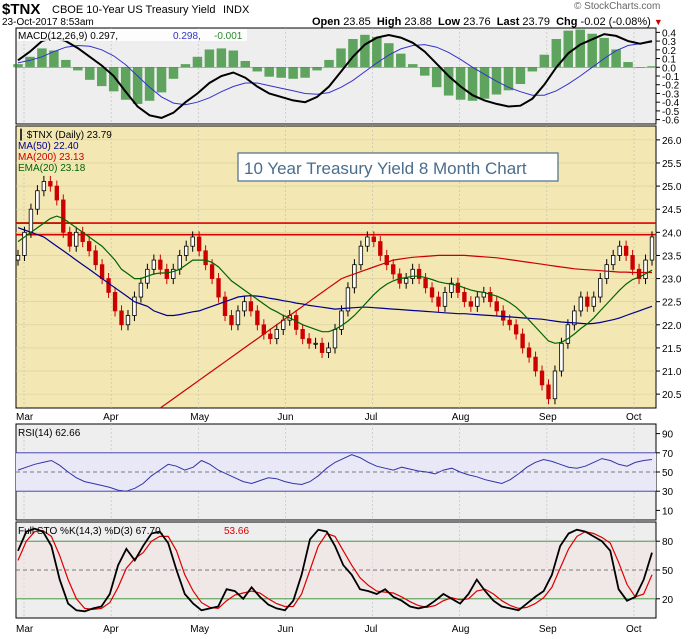 Image resolution: width=700 pixels, height=639 pixels. I want to click on down-arrow-icon: ▼, so click(658, 22).